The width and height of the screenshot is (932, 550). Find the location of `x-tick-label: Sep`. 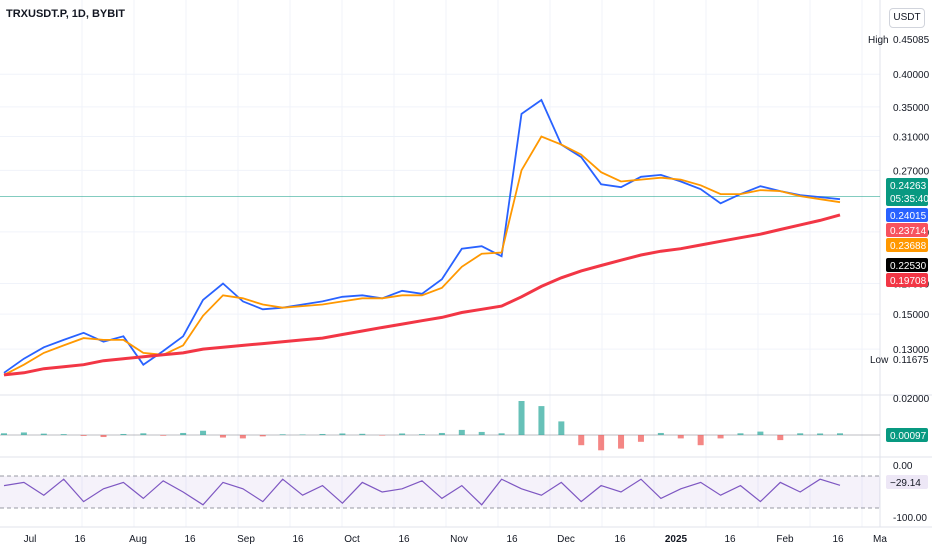

x-tick-label: Sep is located at coordinates (246, 539).